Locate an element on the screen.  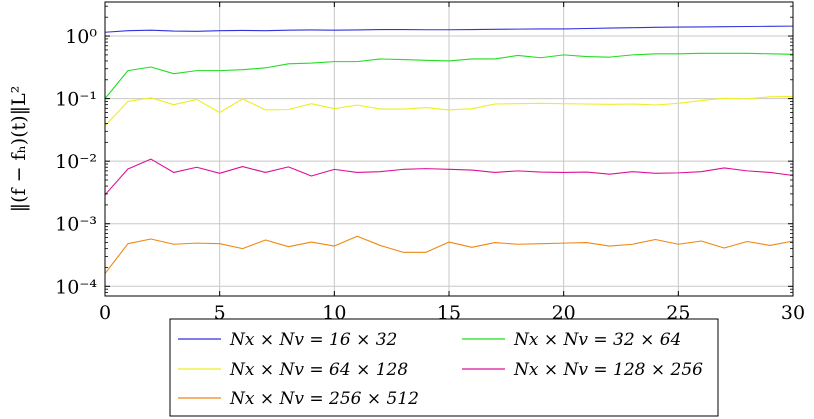
legend-label: Nx × Nv = 128 × 256 is located at coordinates (608, 370).